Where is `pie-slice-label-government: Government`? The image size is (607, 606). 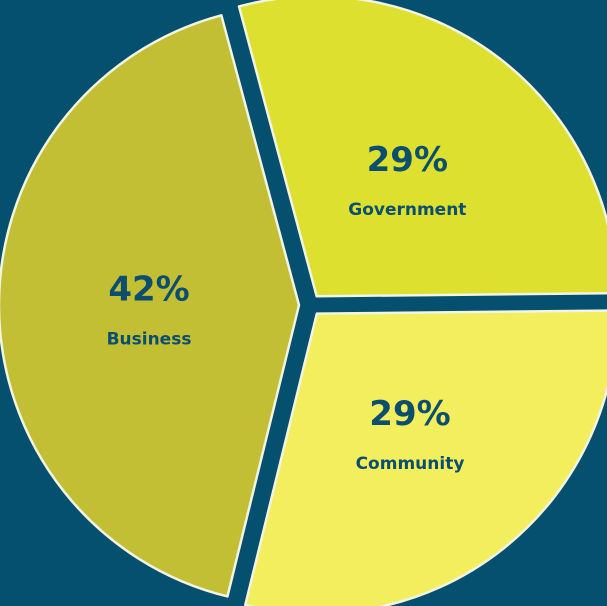
pie-slice-label-government: Government is located at coordinates (407, 210).